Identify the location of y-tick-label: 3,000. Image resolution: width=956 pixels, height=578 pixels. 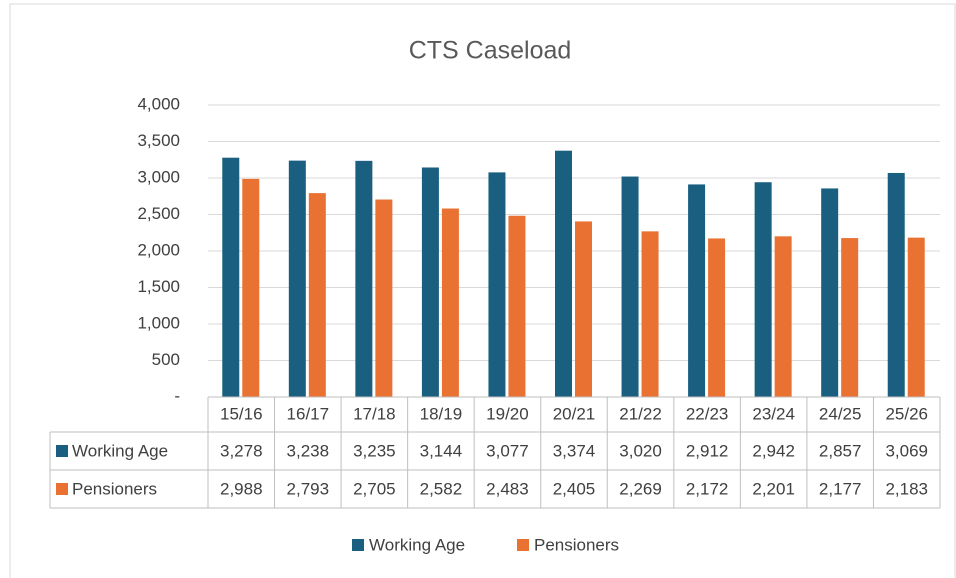
(158, 176).